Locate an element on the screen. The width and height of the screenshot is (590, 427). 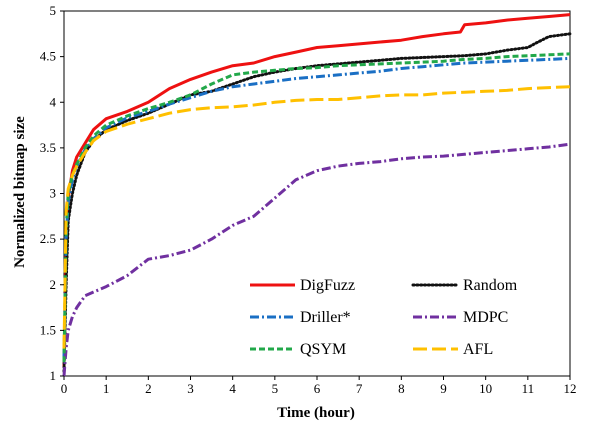
y-tick-label: 1 is located at coordinates (53, 375).